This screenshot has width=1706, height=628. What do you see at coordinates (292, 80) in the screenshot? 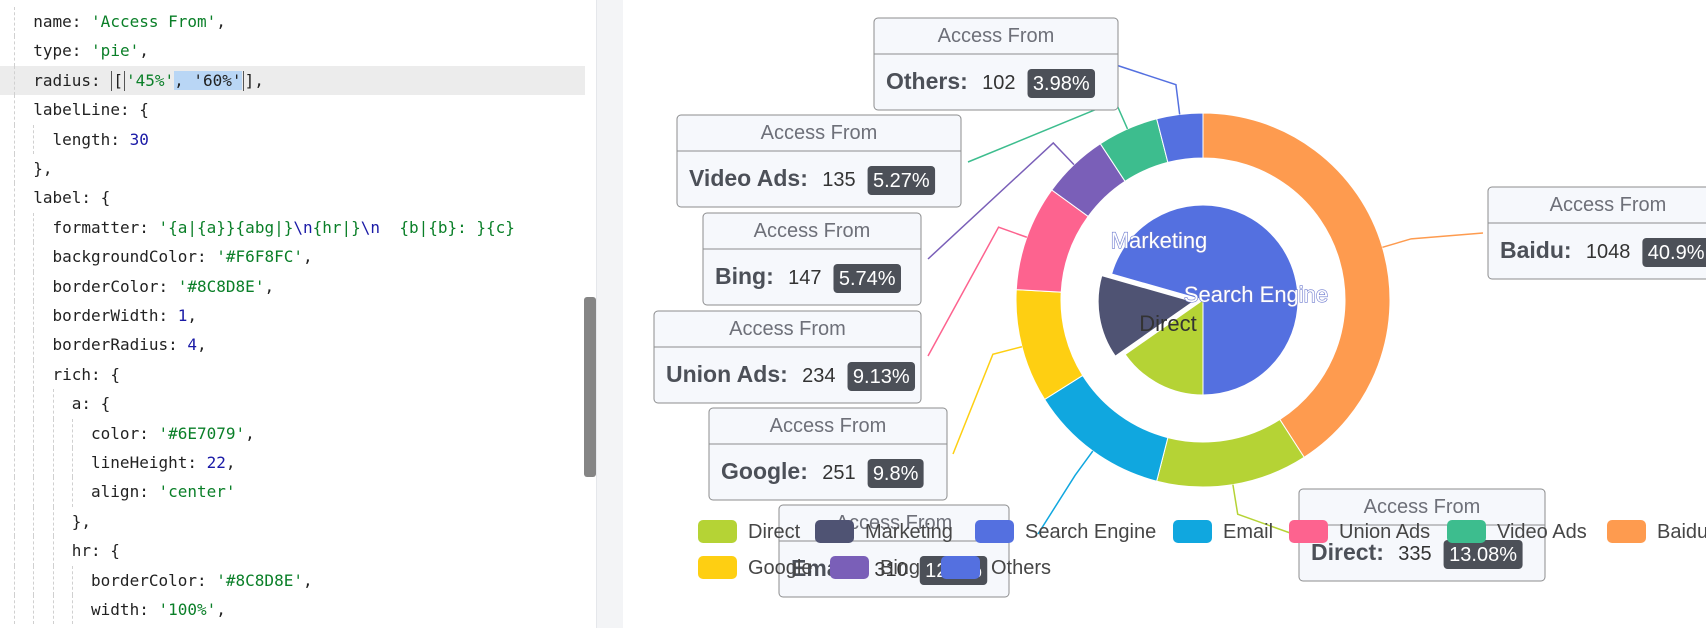
I see `code-line: radius: ['45%', '60%'],` at bounding box center [292, 80].